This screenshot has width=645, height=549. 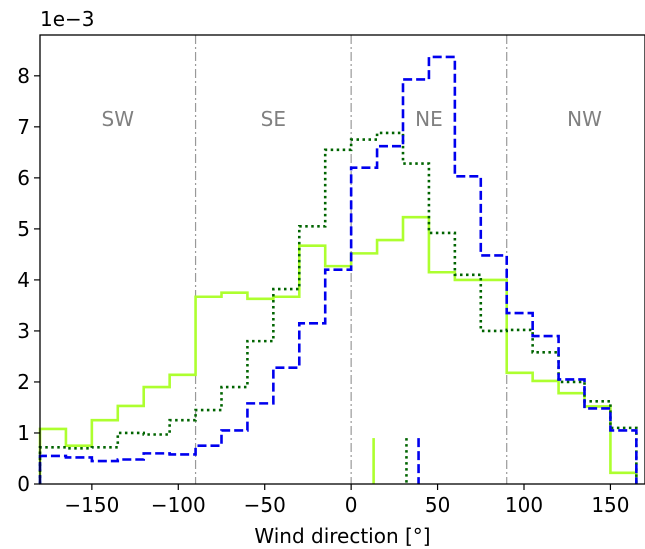 I want to click on x-axis-ticks: −150 −100 −50 0 50 100 150, so click(x=347, y=500).